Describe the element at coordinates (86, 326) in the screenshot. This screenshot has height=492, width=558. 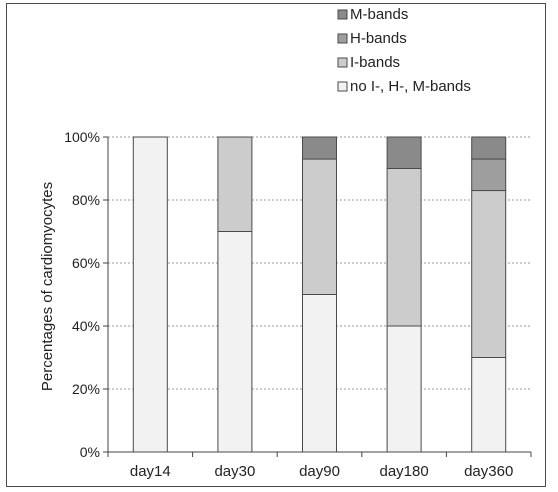
I see `y-tick-label: 40%` at that location.